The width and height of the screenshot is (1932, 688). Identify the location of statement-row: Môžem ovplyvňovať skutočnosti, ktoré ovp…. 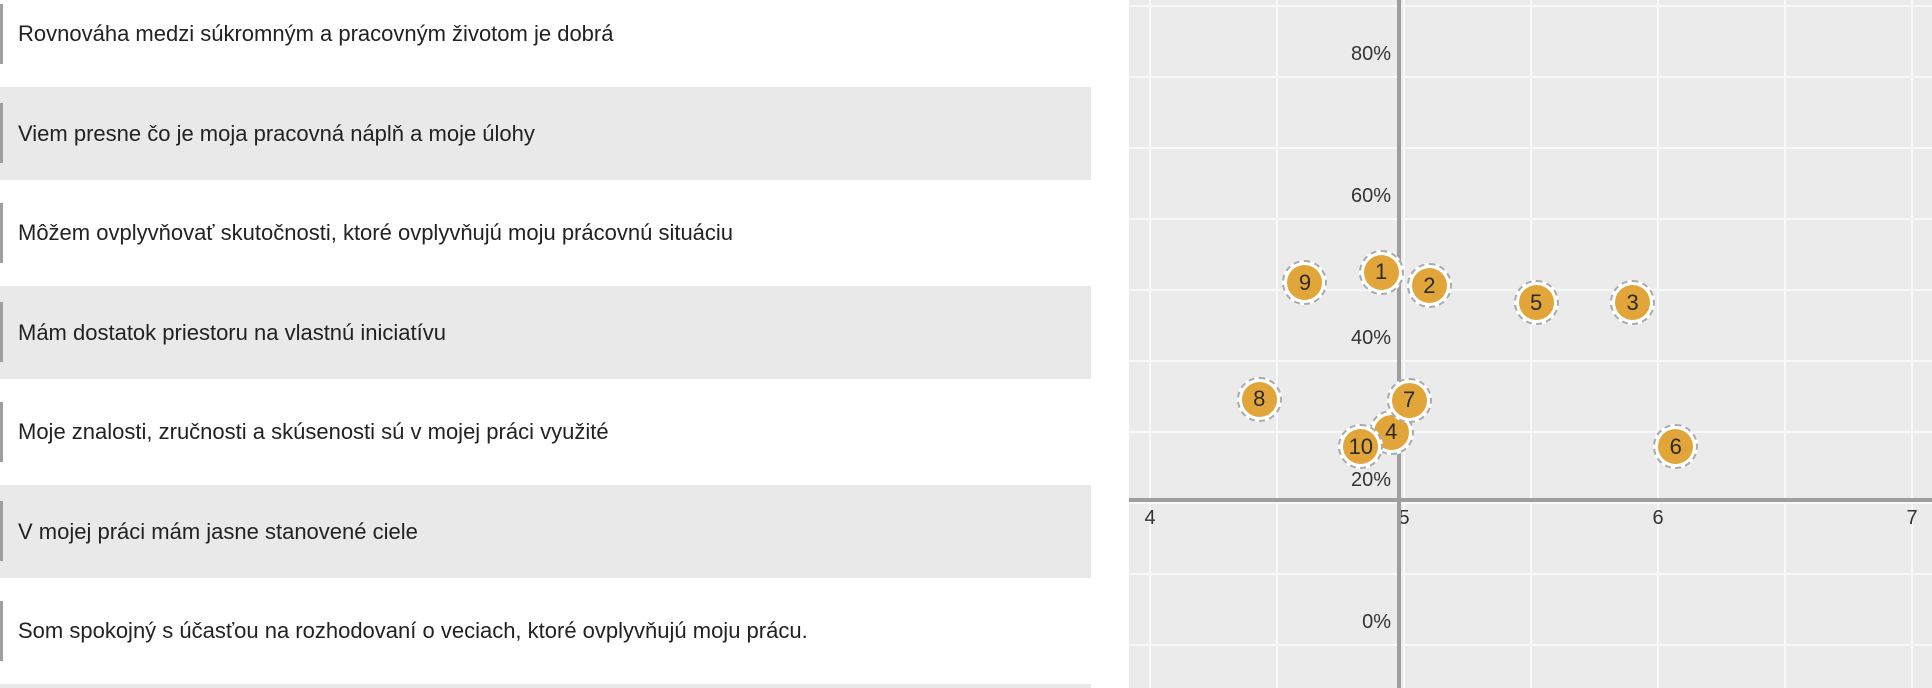
(545, 233).